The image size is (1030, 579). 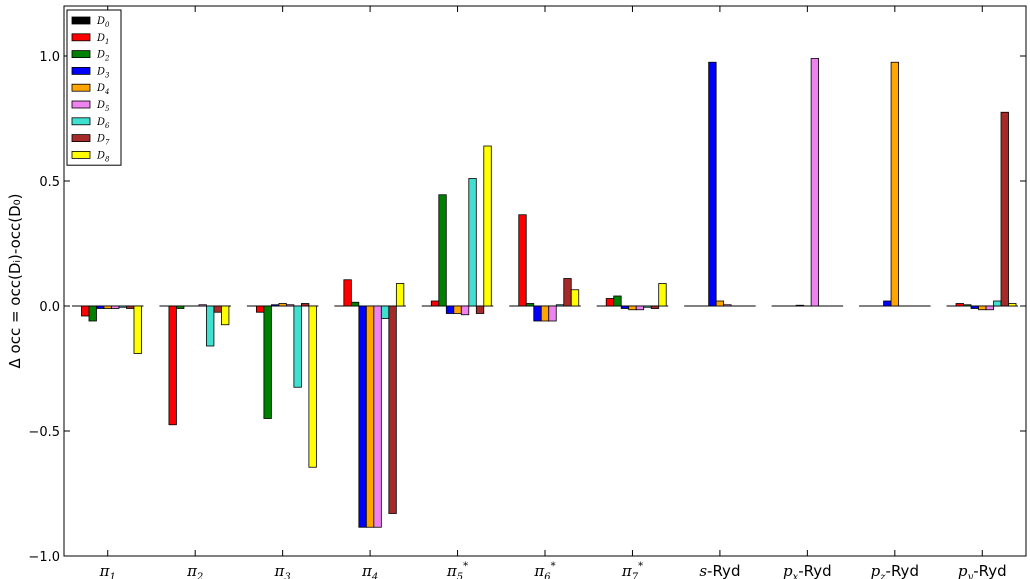 What do you see at coordinates (103, 89) in the screenshot?
I see `legend-label-D4: D4` at bounding box center [103, 89].